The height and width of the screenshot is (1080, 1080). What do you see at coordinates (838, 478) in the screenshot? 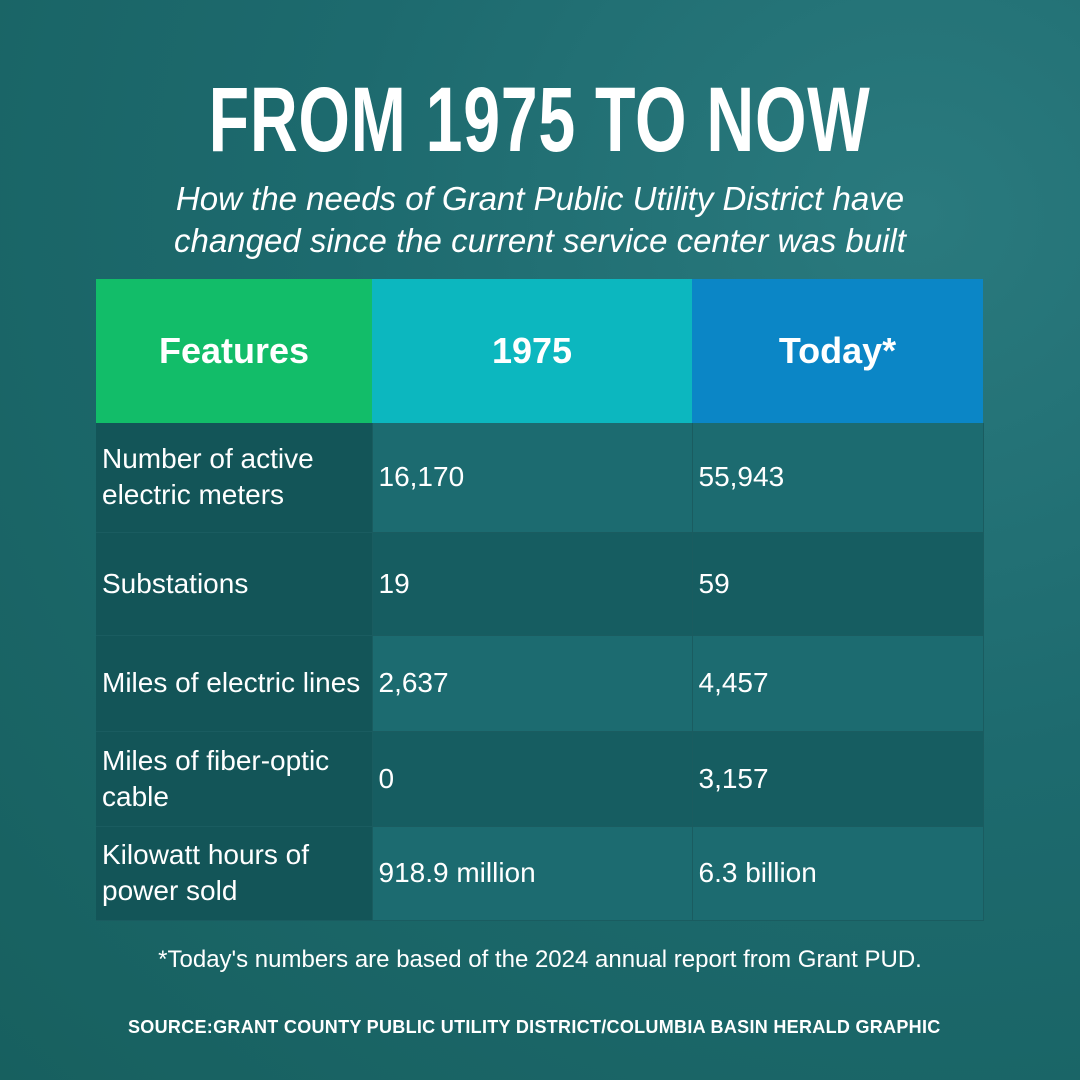
I see `cell: 55,943` at bounding box center [838, 478].